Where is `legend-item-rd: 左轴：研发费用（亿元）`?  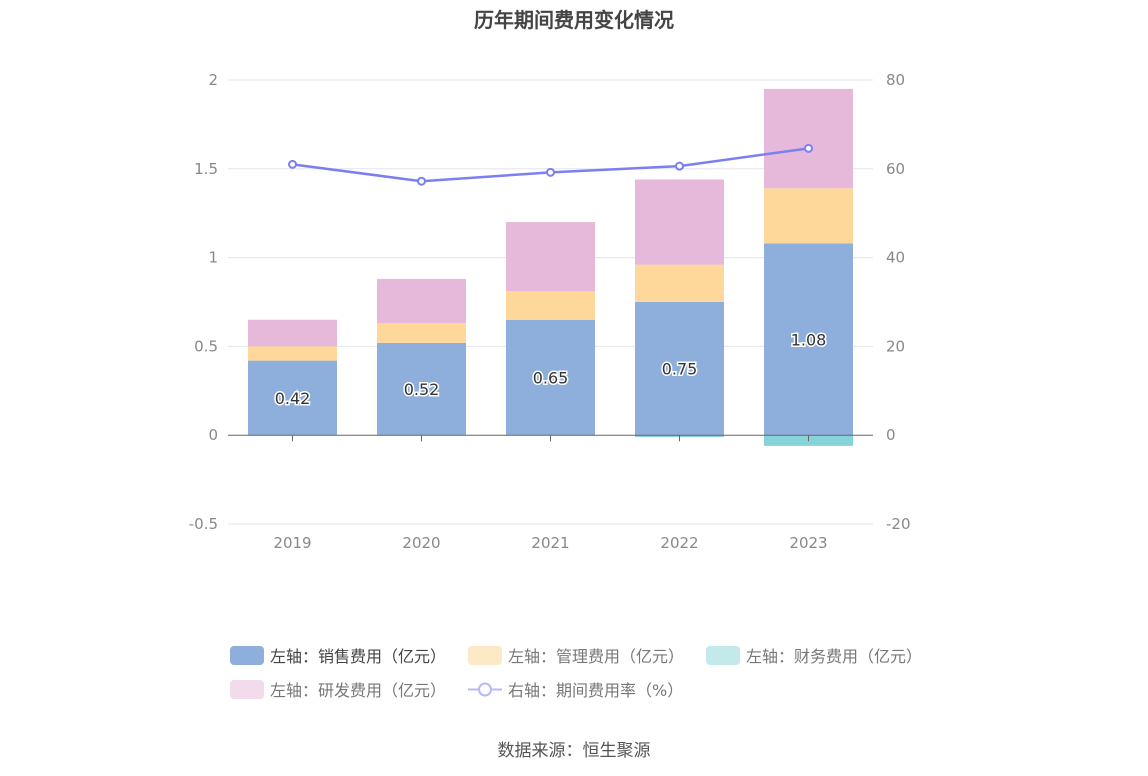
legend-item-rd: 左轴：研发费用（亿元） is located at coordinates (338, 689).